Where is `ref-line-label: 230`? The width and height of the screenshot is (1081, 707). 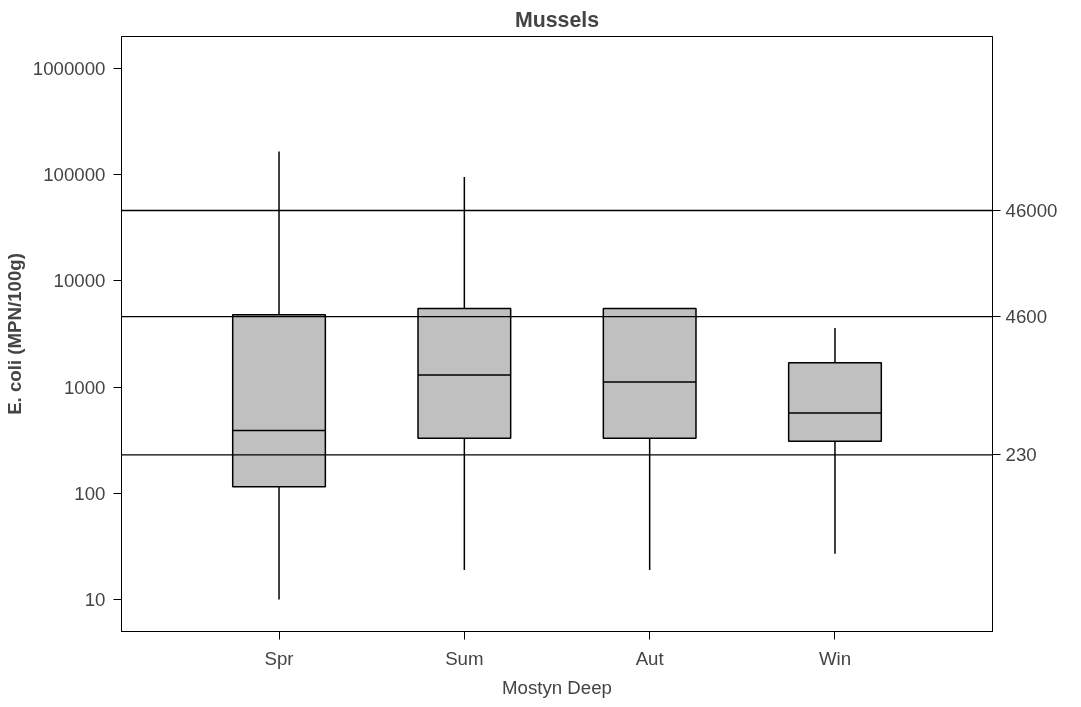 ref-line-label: 230 is located at coordinates (1021, 455).